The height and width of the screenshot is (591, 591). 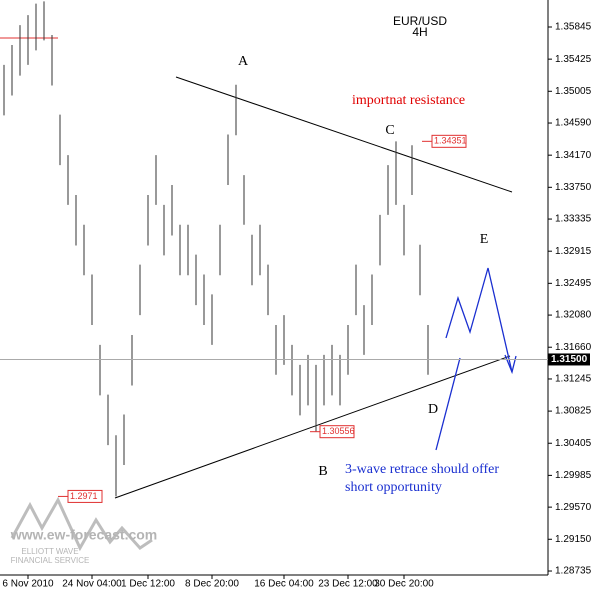 What do you see at coordinates (573, 219) in the screenshot?
I see `y-tick-label: 1.33335` at bounding box center [573, 219].